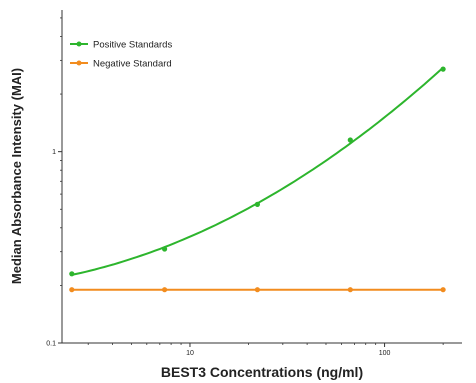 This screenshot has height=383, width=476. What do you see at coordinates (51, 344) in the screenshot?
I see `y-tick-label: 0.1` at bounding box center [51, 344].